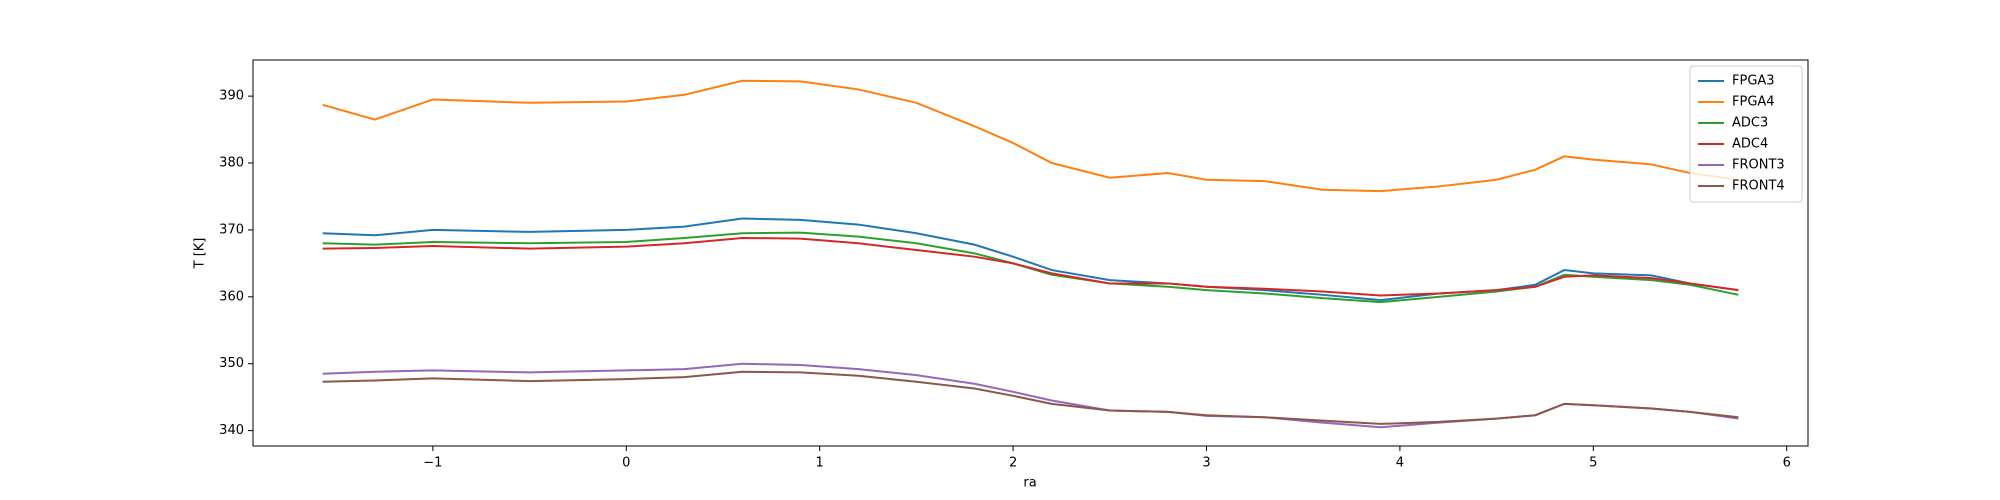 This screenshot has width=2000, height=500. I want to click on y-tick-label: 380, so click(231, 163).